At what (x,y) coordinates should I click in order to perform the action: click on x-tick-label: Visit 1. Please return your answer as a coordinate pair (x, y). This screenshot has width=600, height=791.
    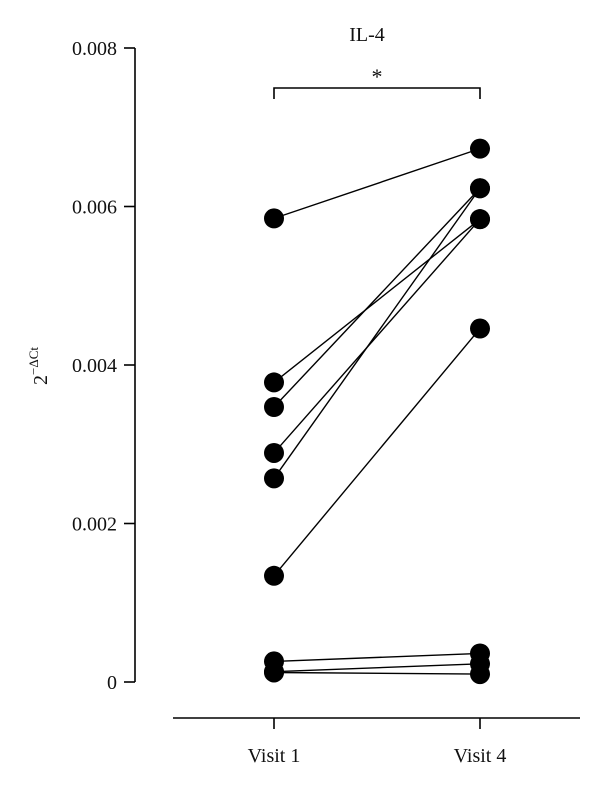
    Looking at the image, I should click on (274, 756).